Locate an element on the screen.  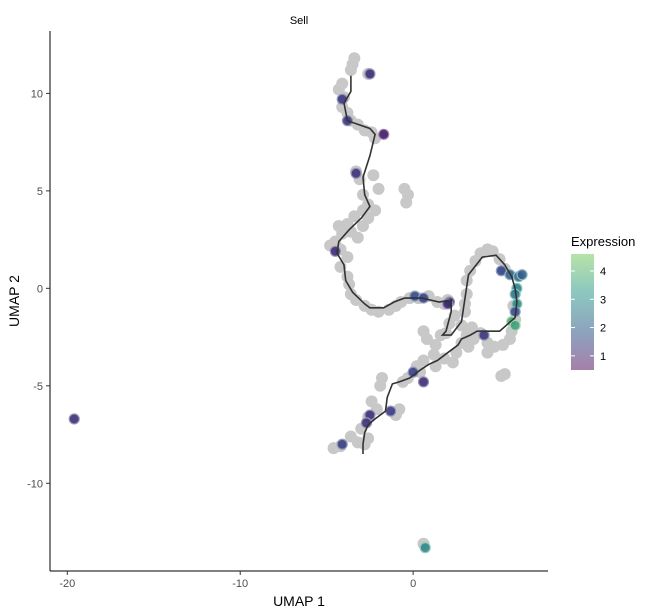
y-tick-label-0: 10 is located at coordinates (37, 94).